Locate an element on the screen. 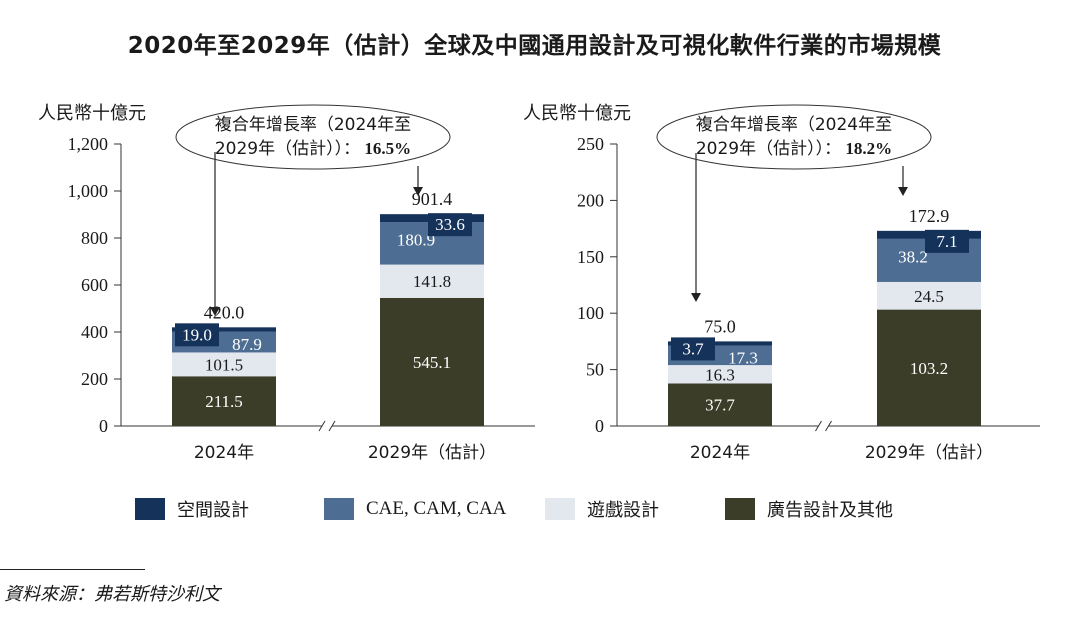 The width and height of the screenshot is (1069, 621). source-note: 資料來源：弗若斯特沙利文 is located at coordinates (112, 594).